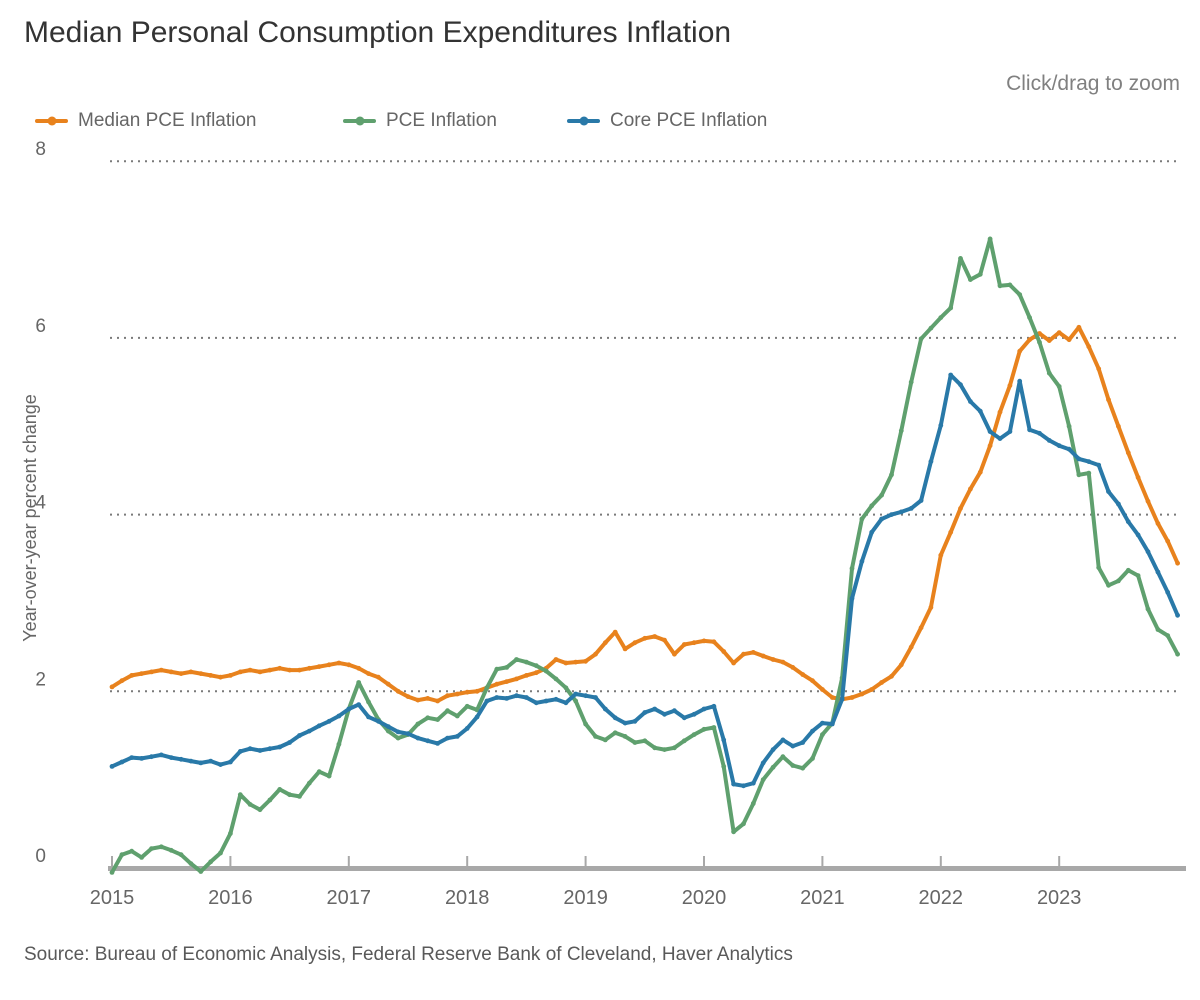 The width and height of the screenshot is (1200, 1000). Describe the element at coordinates (467, 898) in the screenshot. I see `x-tick-label-2018: 2018` at that location.